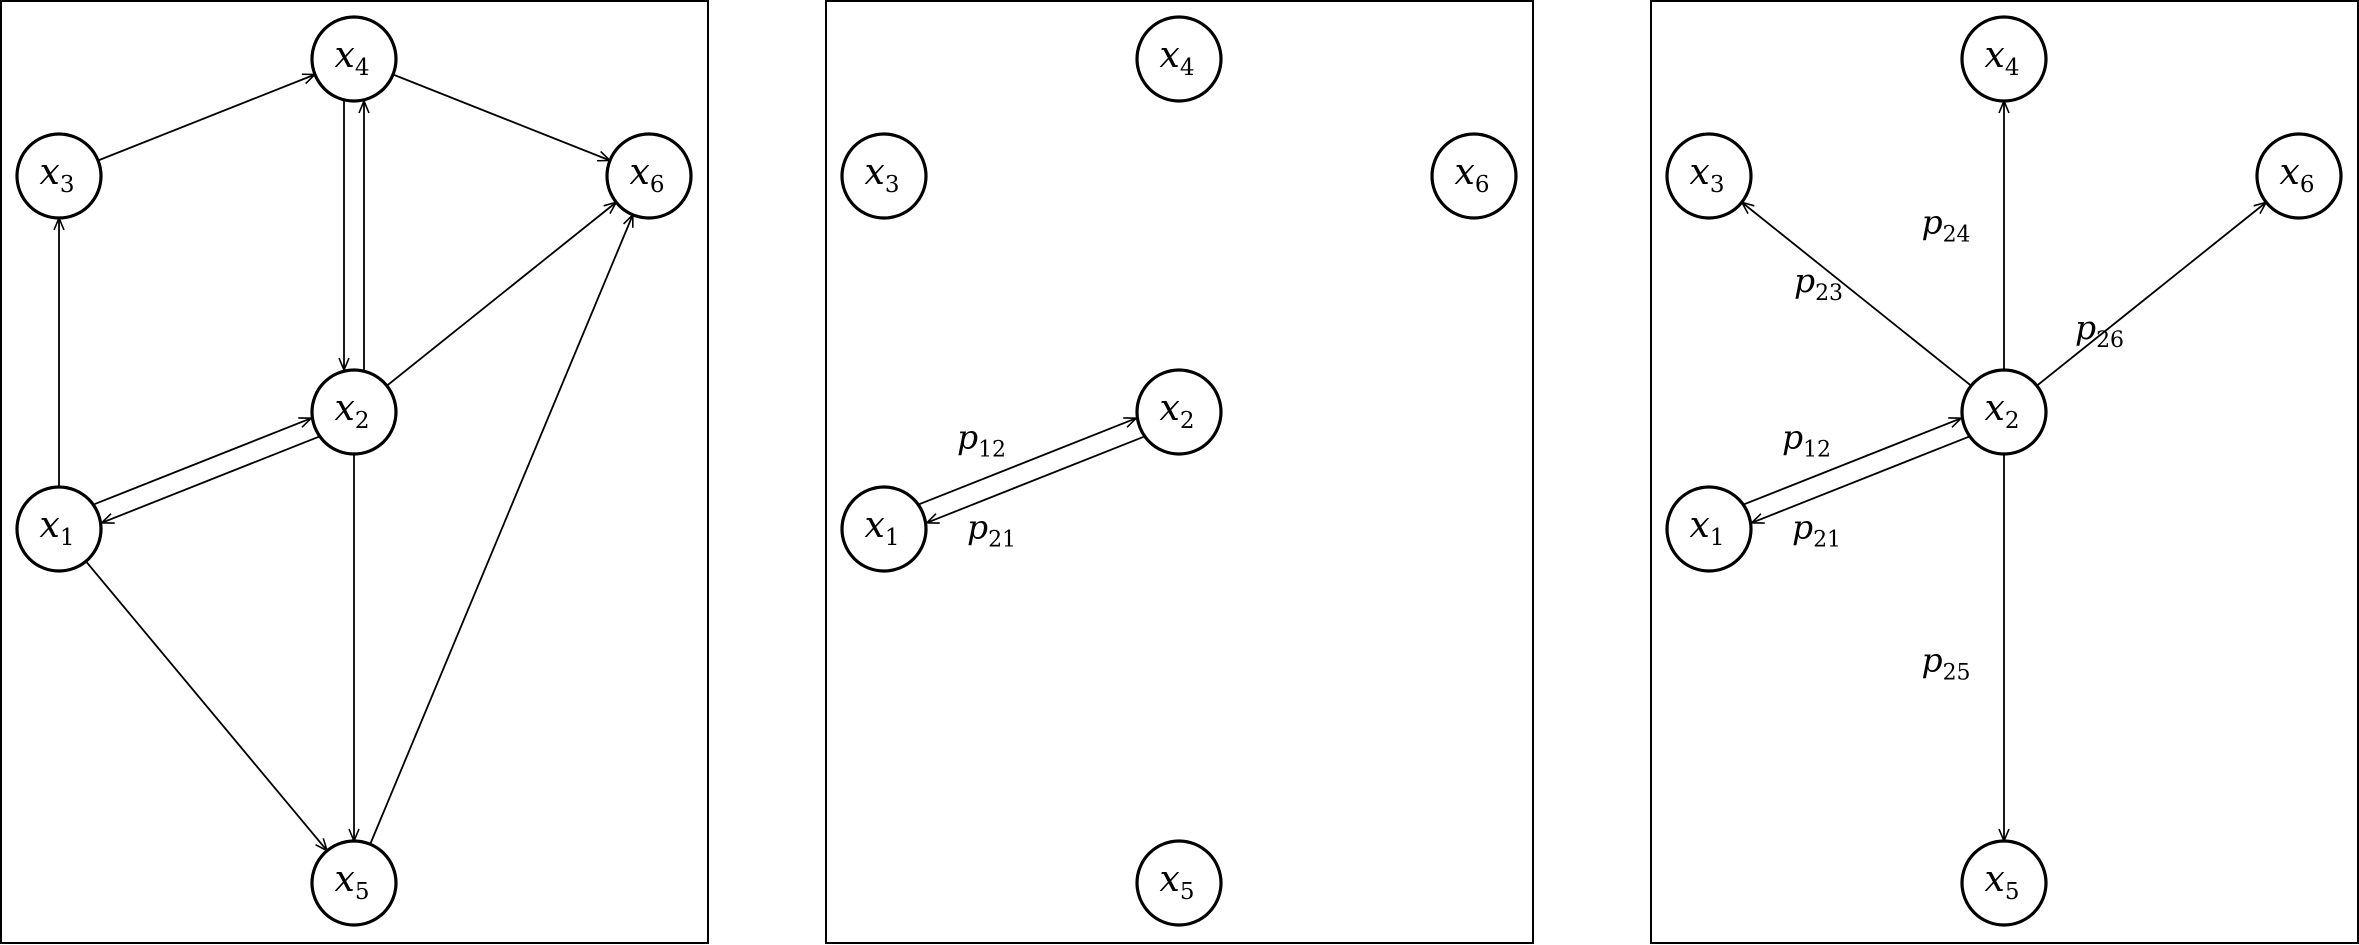  What do you see at coordinates (2099, 330) in the screenshot?
I see `edge-label-p26: p26` at bounding box center [2099, 330].